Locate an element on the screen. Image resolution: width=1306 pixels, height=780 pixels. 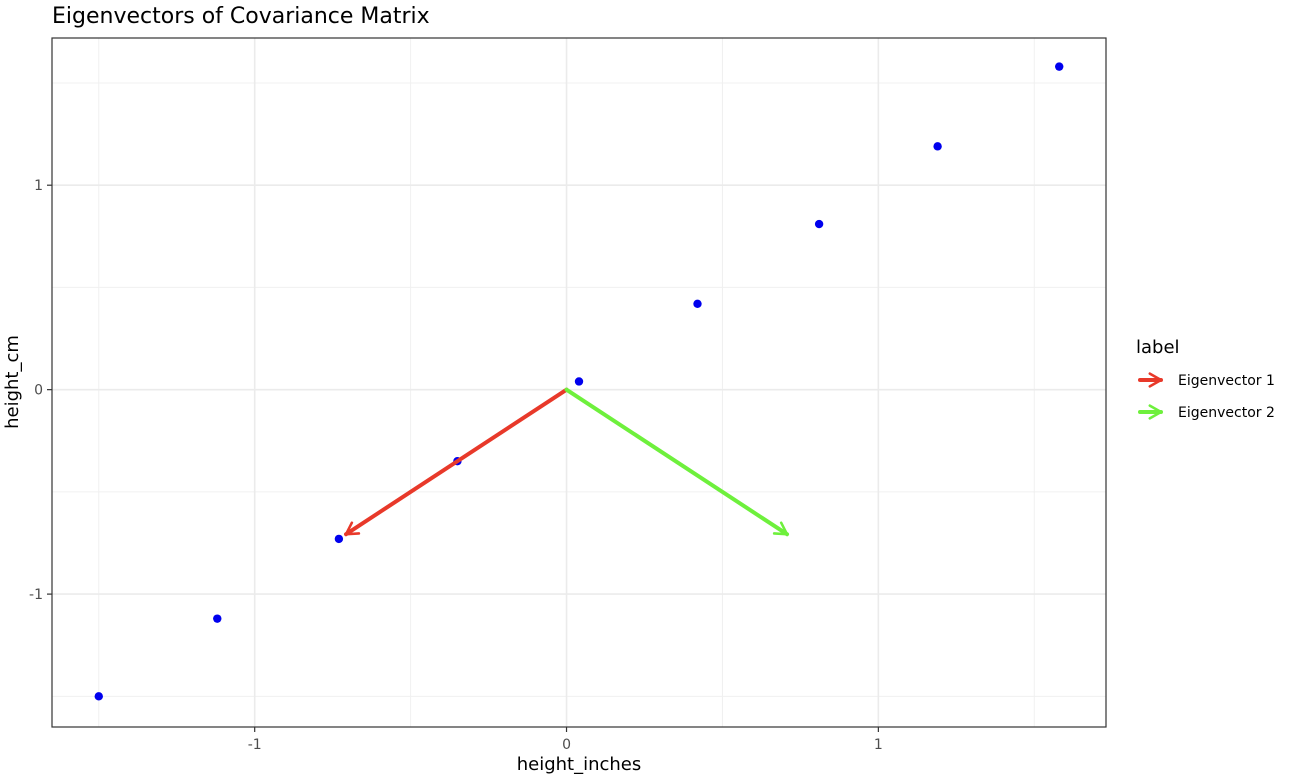
legend-label-2: Eigenvector 2 is located at coordinates (1226, 413).